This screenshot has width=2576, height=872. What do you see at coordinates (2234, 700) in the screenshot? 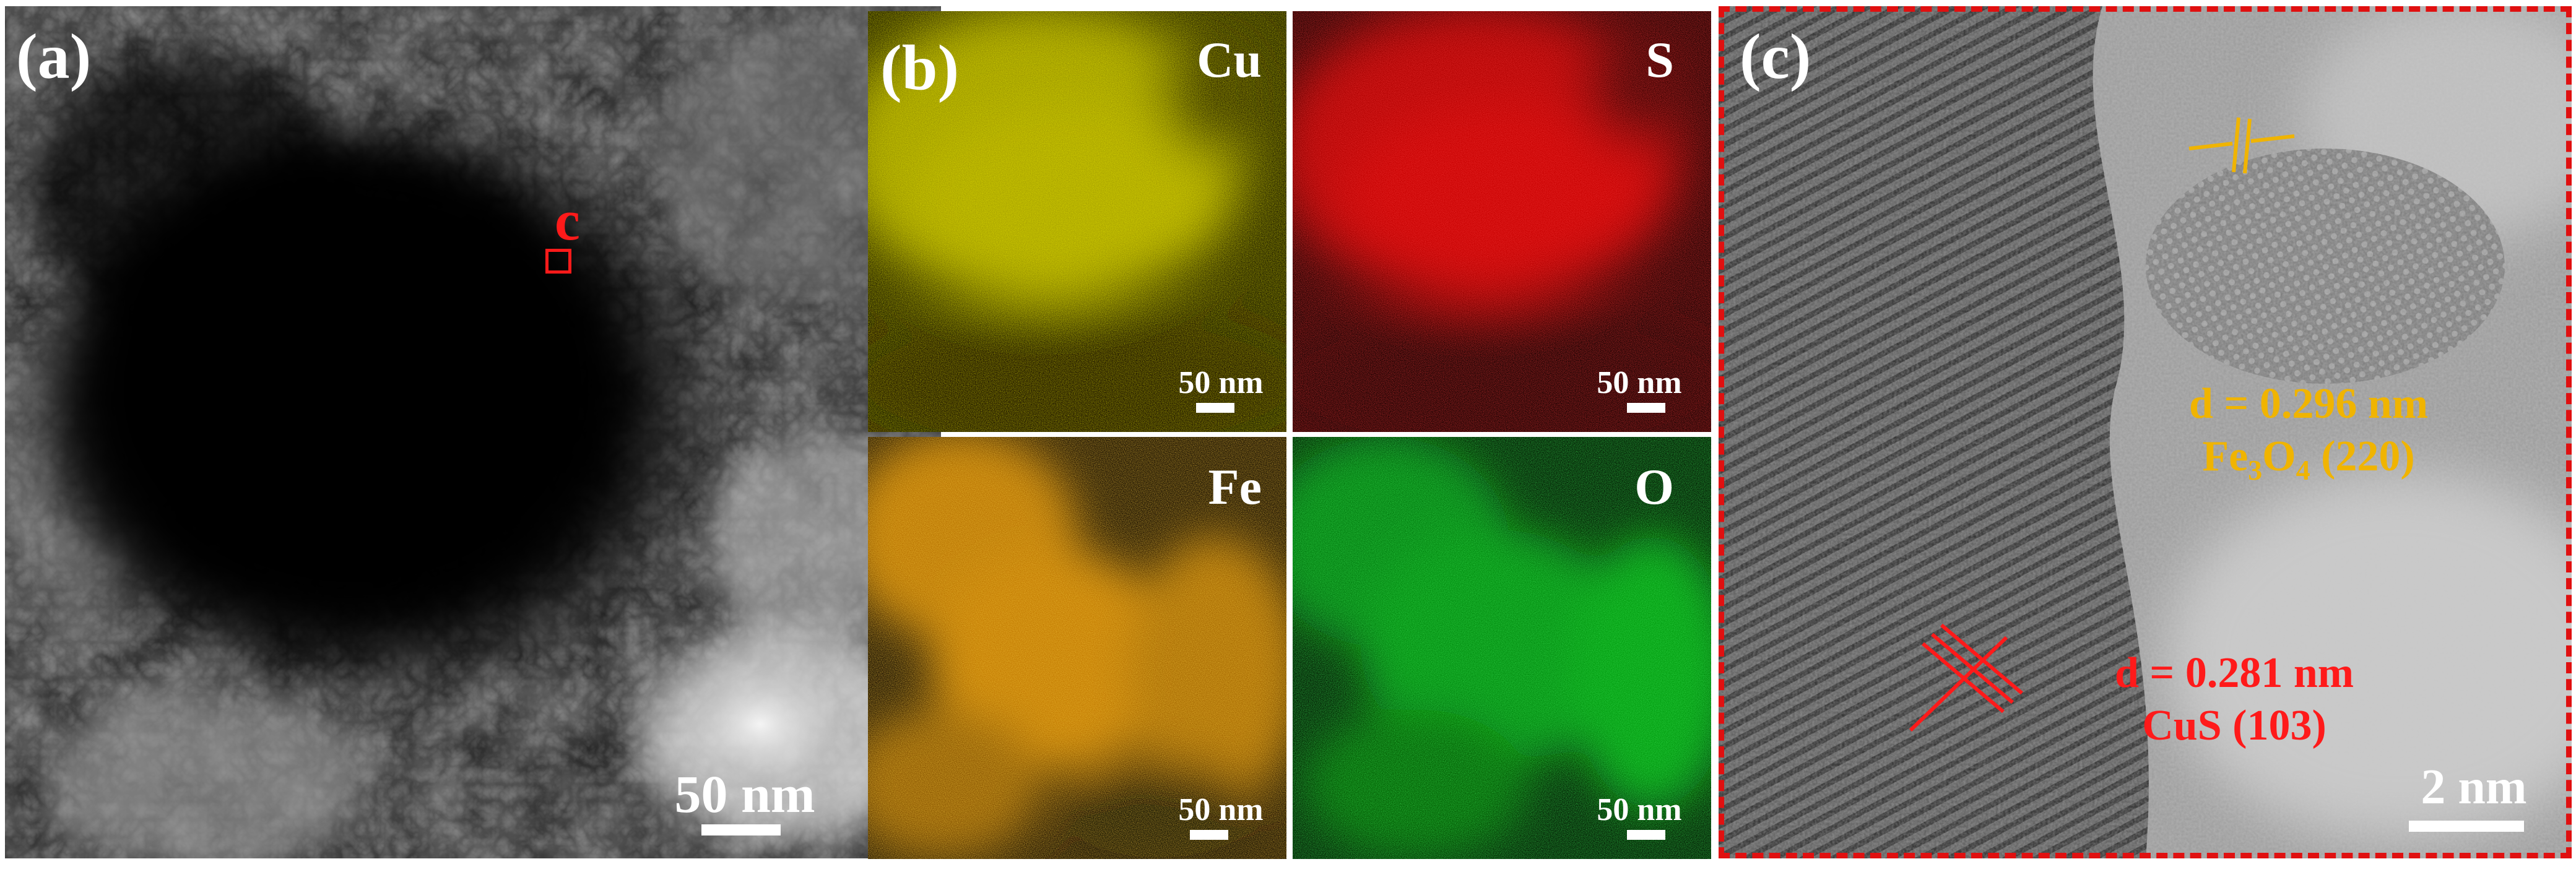
I see `cus-annotation: d = 0.281 nm CuS (103)` at bounding box center [2234, 700].